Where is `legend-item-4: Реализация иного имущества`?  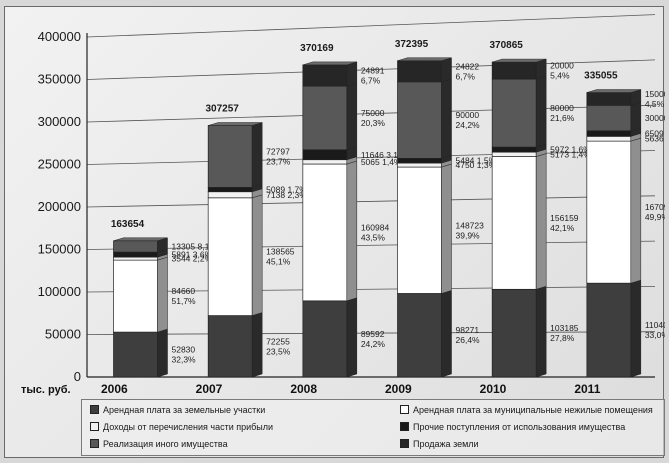 legend-item-4: Реализация иного имущества is located at coordinates (159, 444).